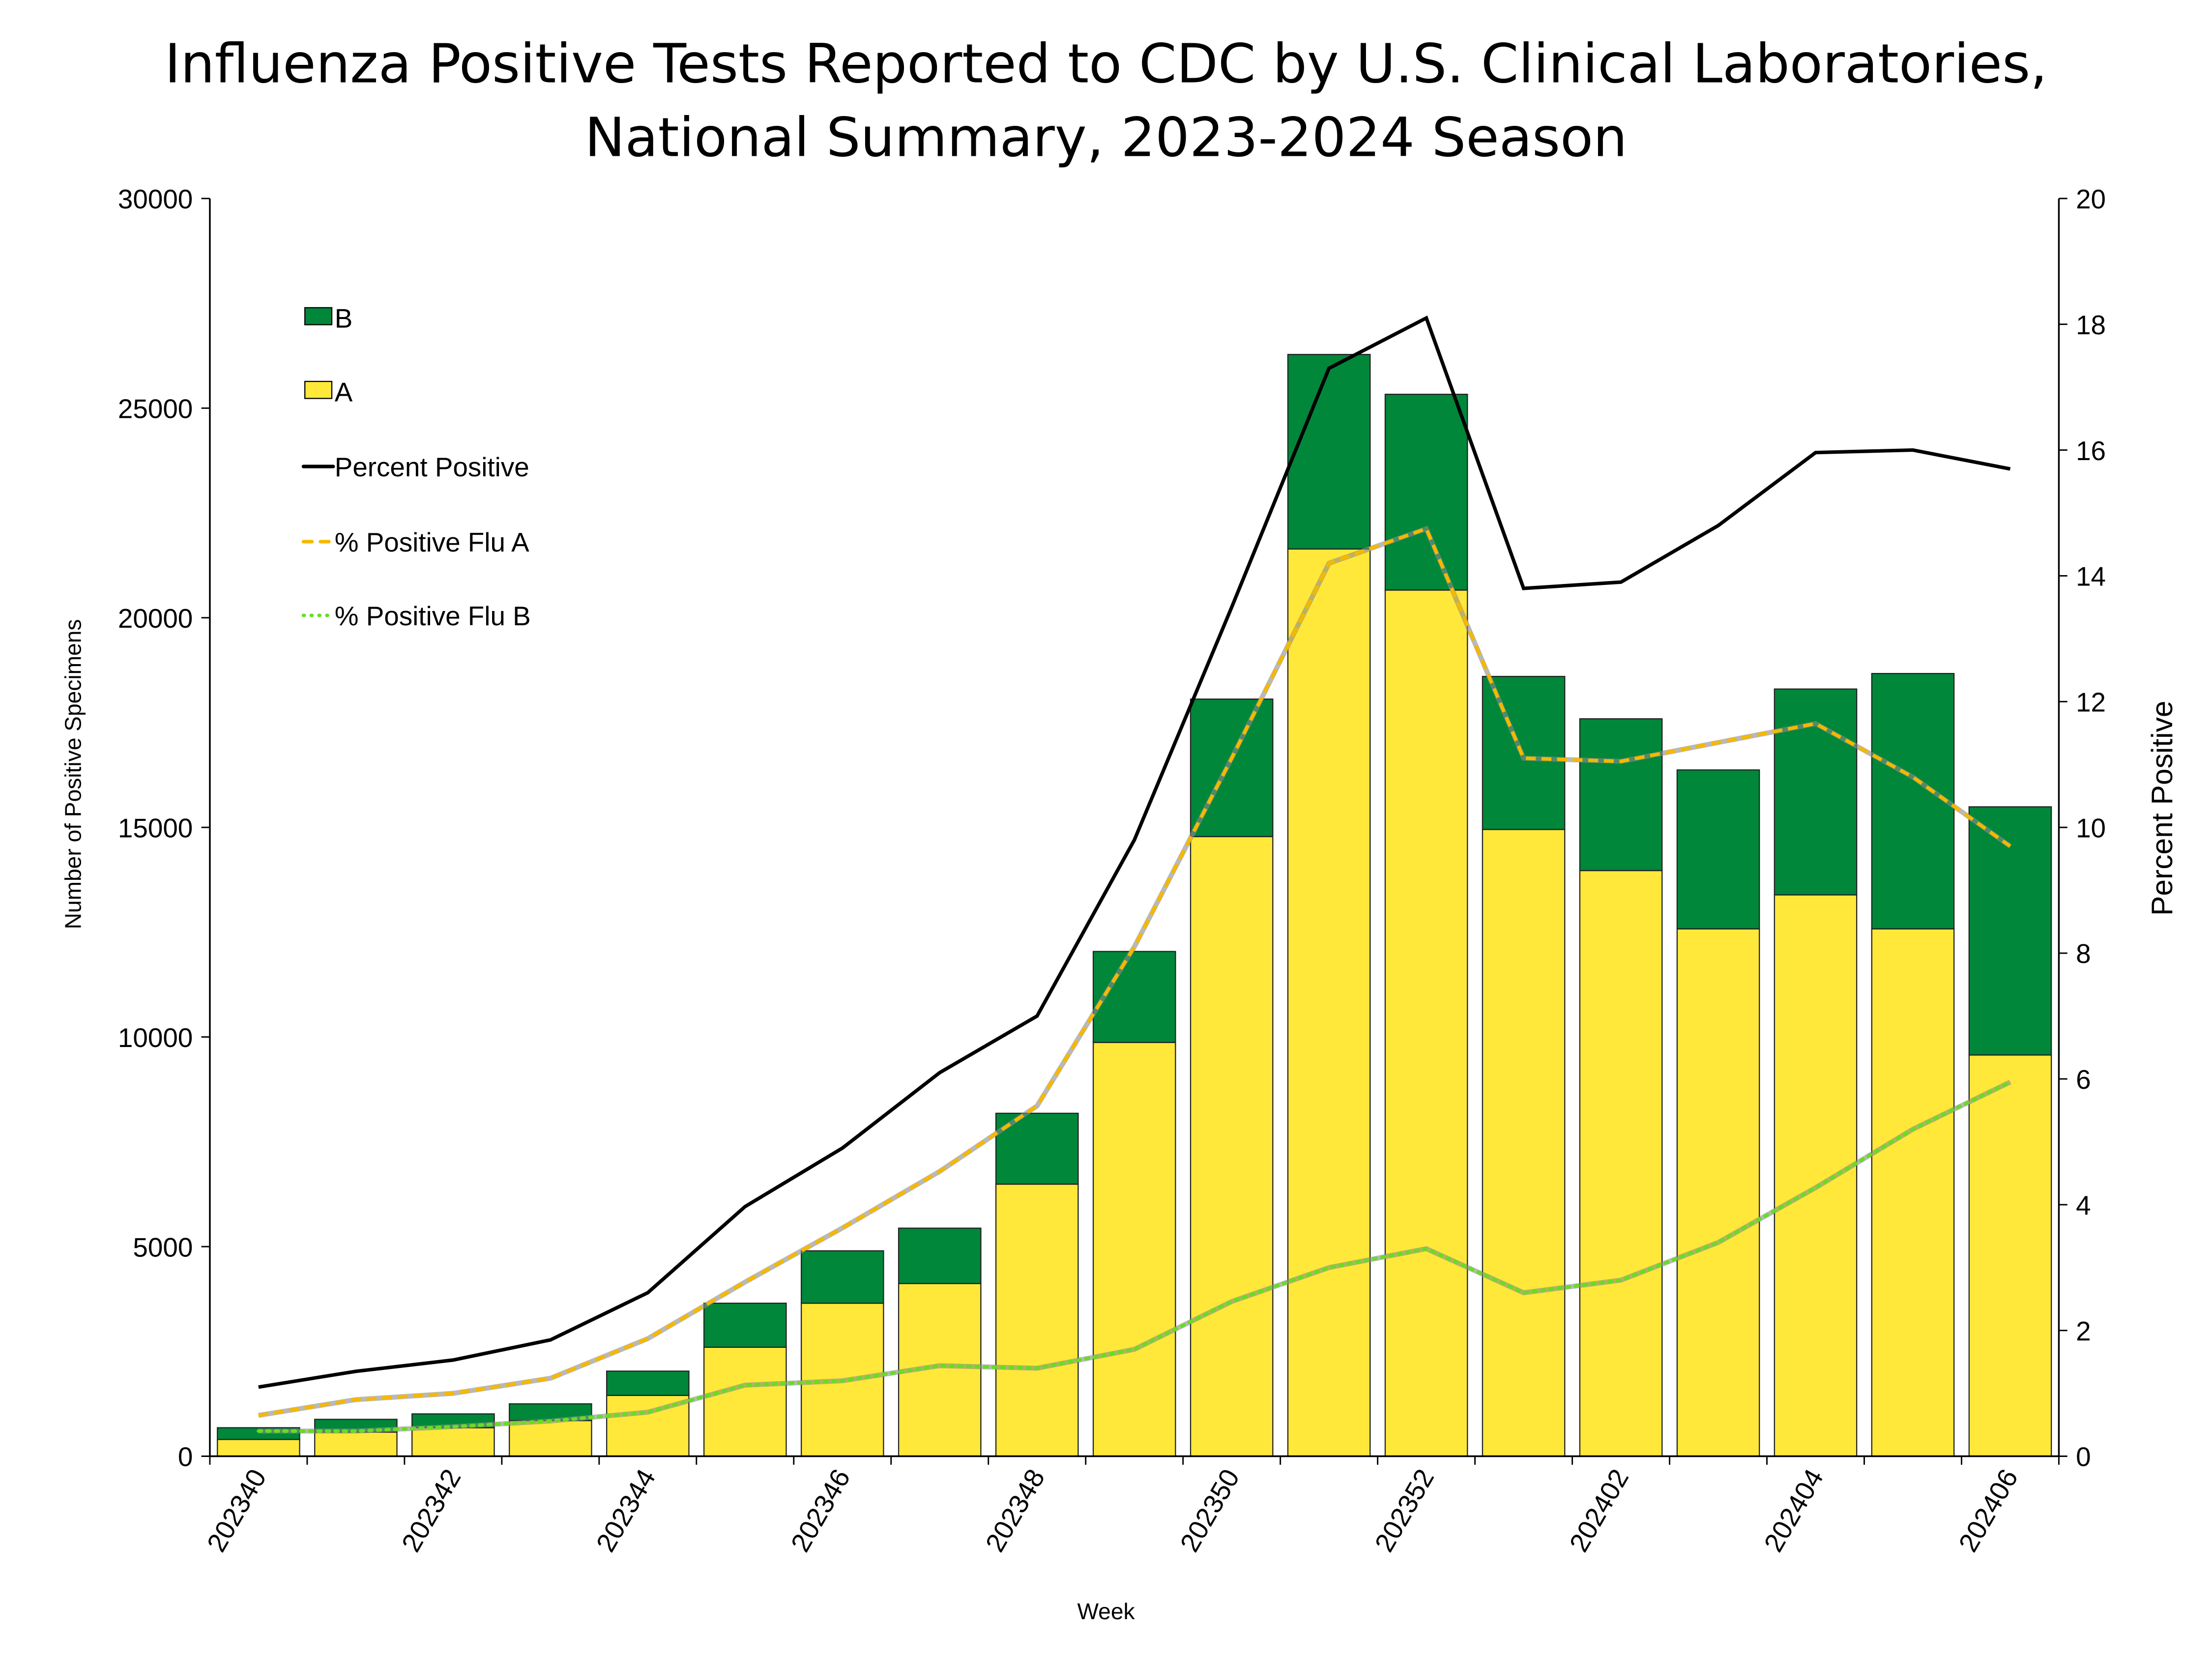 The height and width of the screenshot is (1659, 2212). What do you see at coordinates (155, 618) in the screenshot?
I see `y-tick-label: 20000` at bounding box center [155, 618].